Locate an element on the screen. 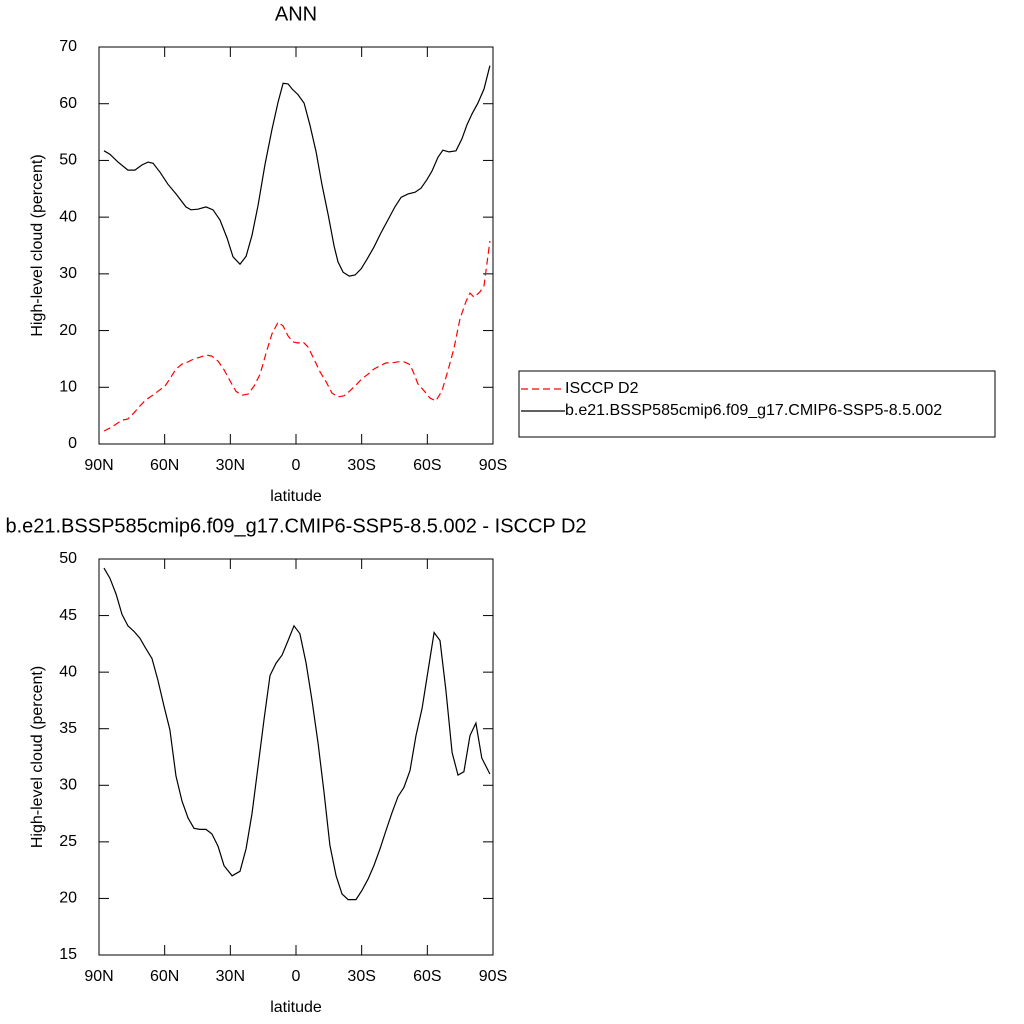  y-tick-label: 15 is located at coordinates (68, 954).